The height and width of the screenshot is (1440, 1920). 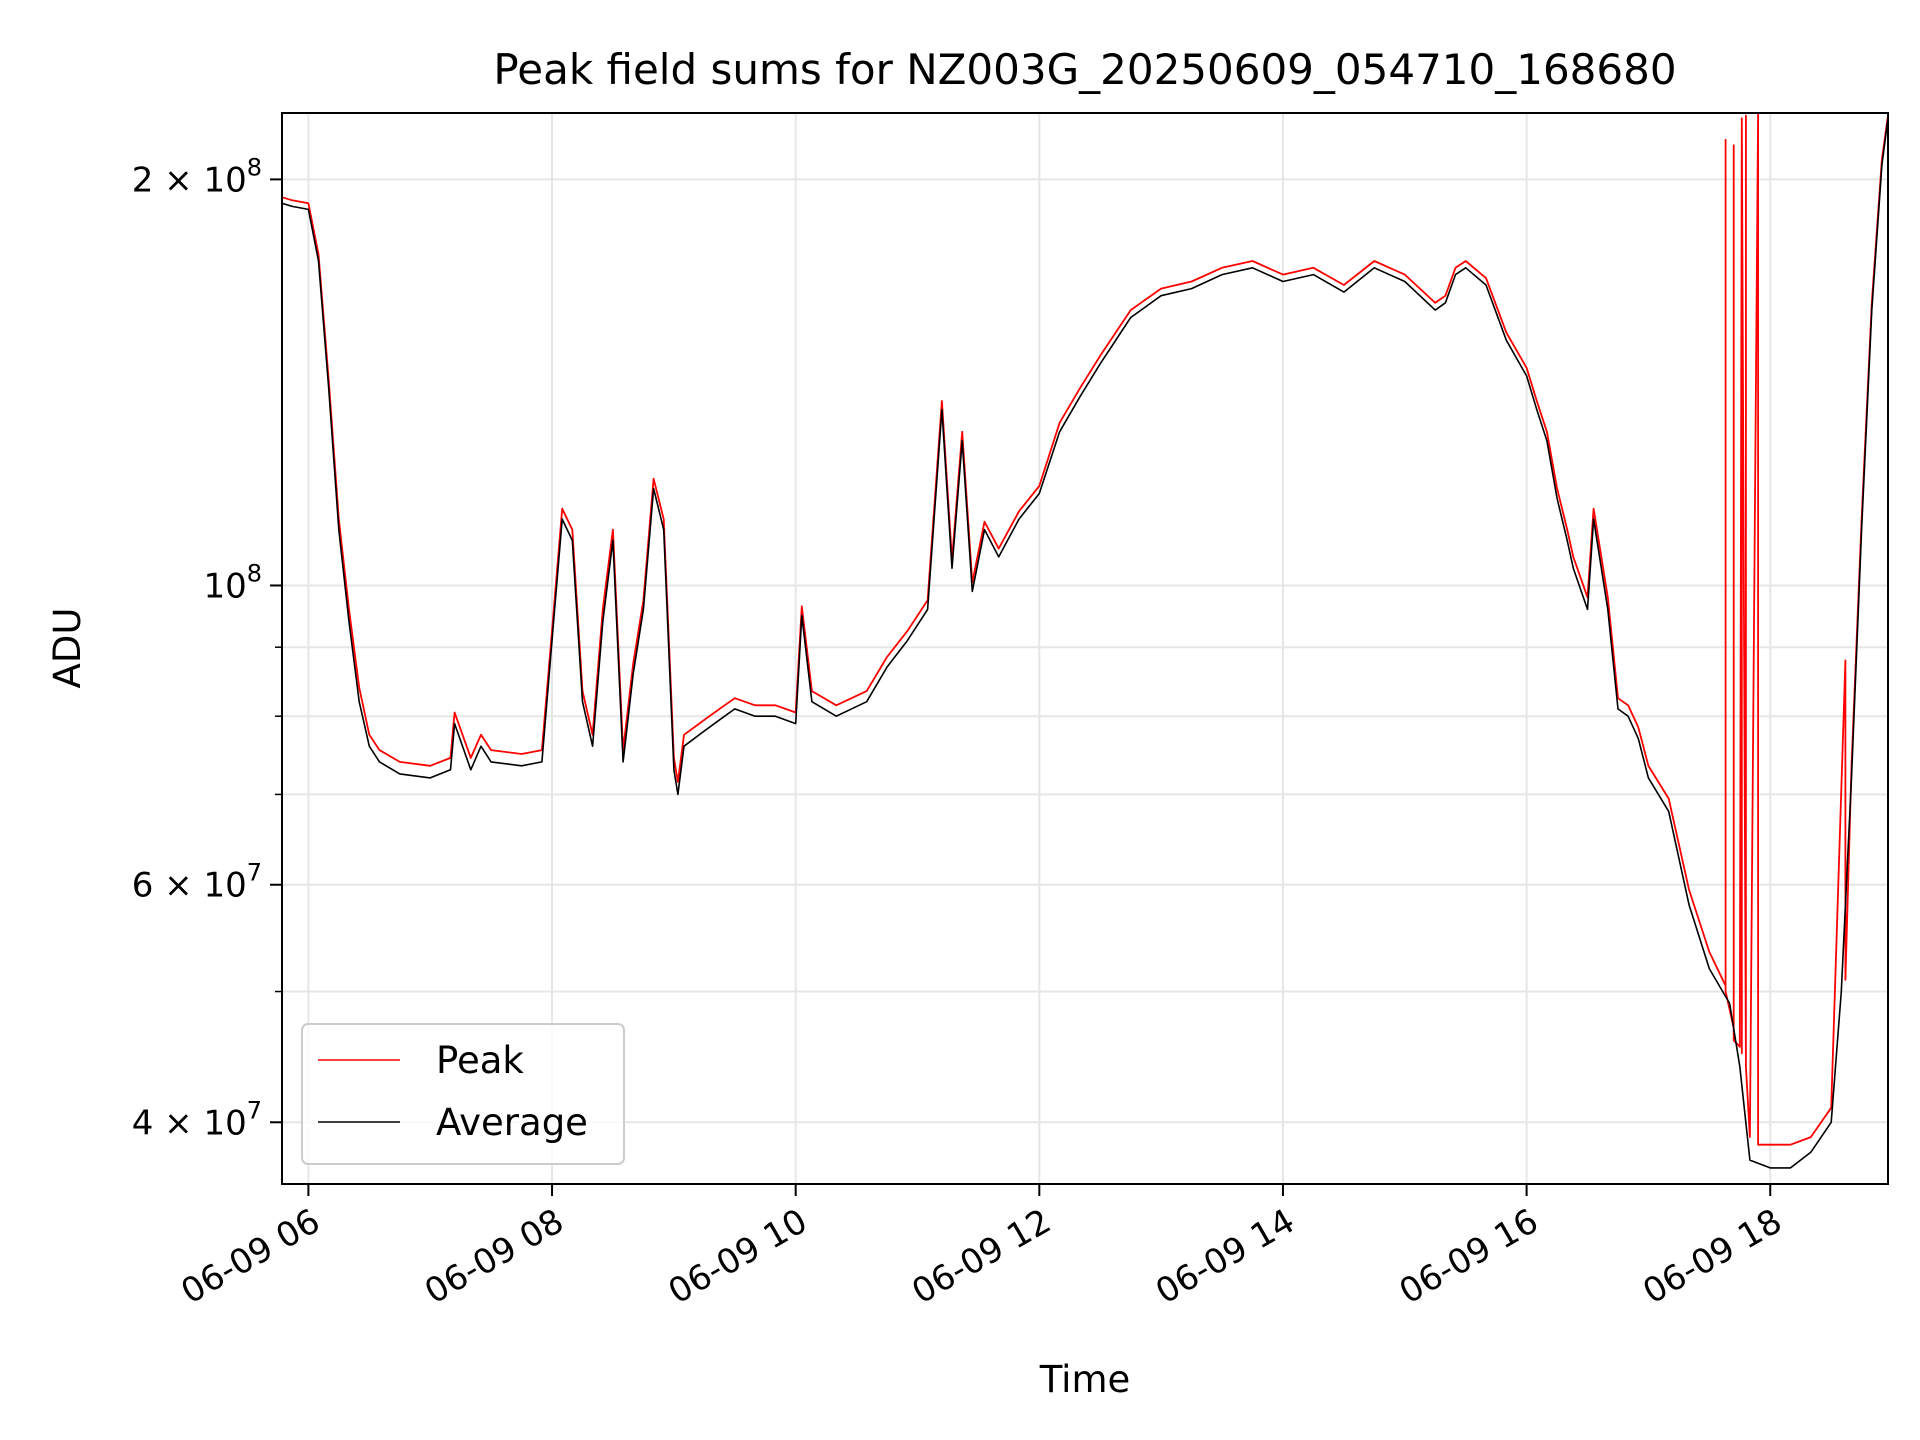 I want to click on y-tick-label: 4 × 107, so click(x=197, y=1119).